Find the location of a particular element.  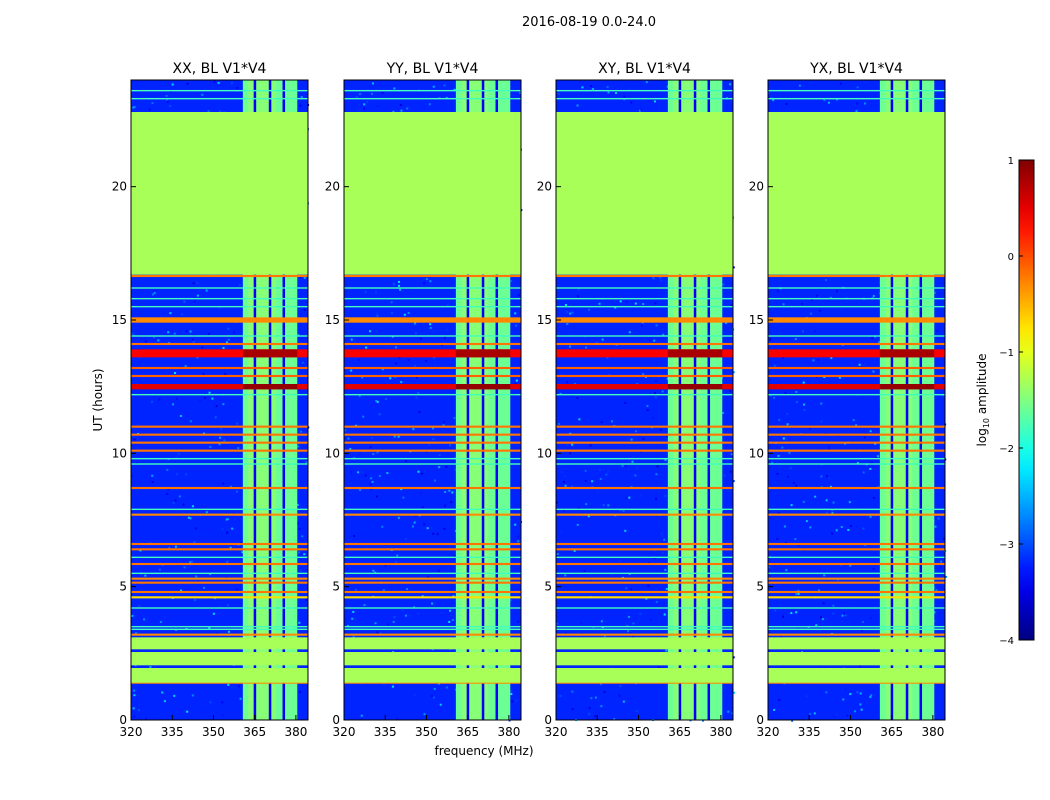

panel-title: XY, BL V1*V4 is located at coordinates (644, 69).